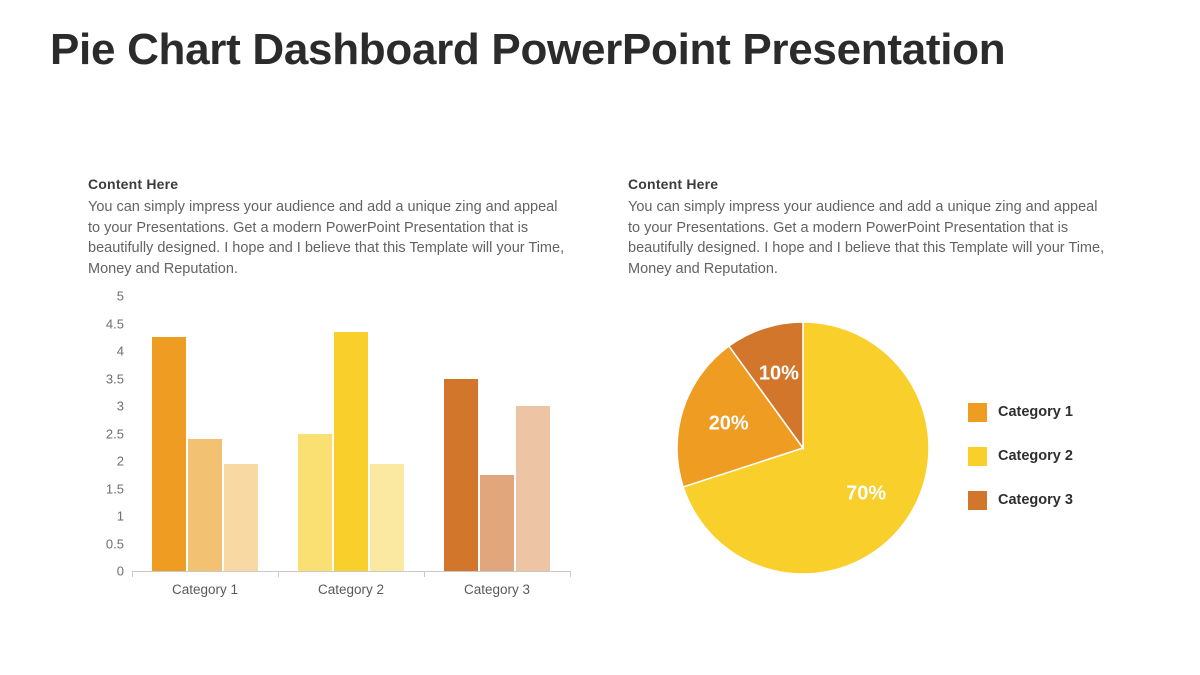  Describe the element at coordinates (351, 571) in the screenshot. I see `bar-chart-x-axis-line` at that location.